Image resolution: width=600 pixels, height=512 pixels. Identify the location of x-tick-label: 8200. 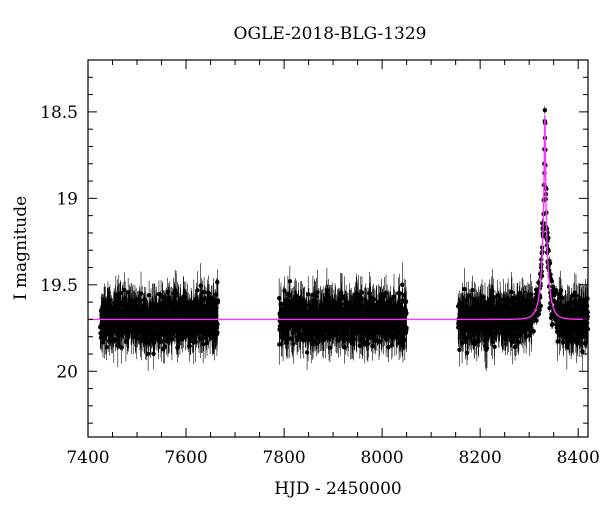
(480, 458).